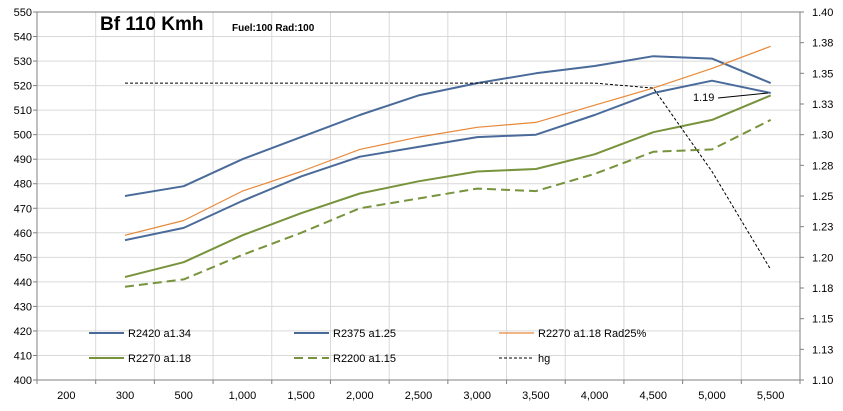 The height and width of the screenshot is (411, 843). What do you see at coordinates (23, 381) in the screenshot?
I see `y-tick-label: 400` at bounding box center [23, 381].